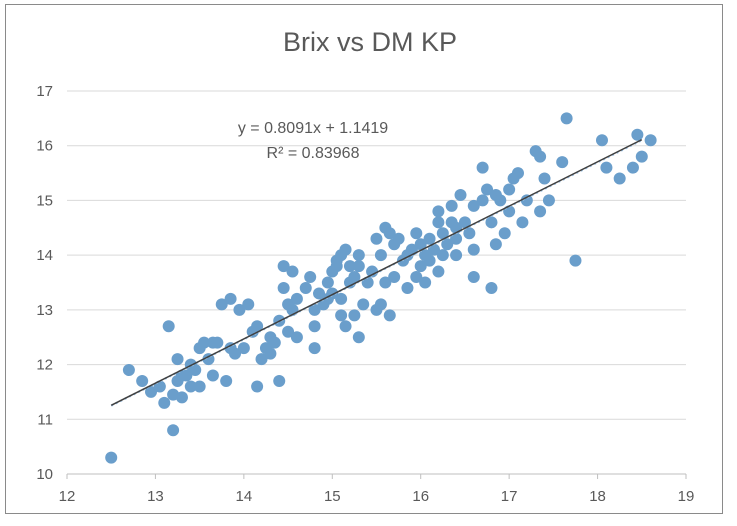  I want to click on x-tick-label-15: 15, so click(332, 496).